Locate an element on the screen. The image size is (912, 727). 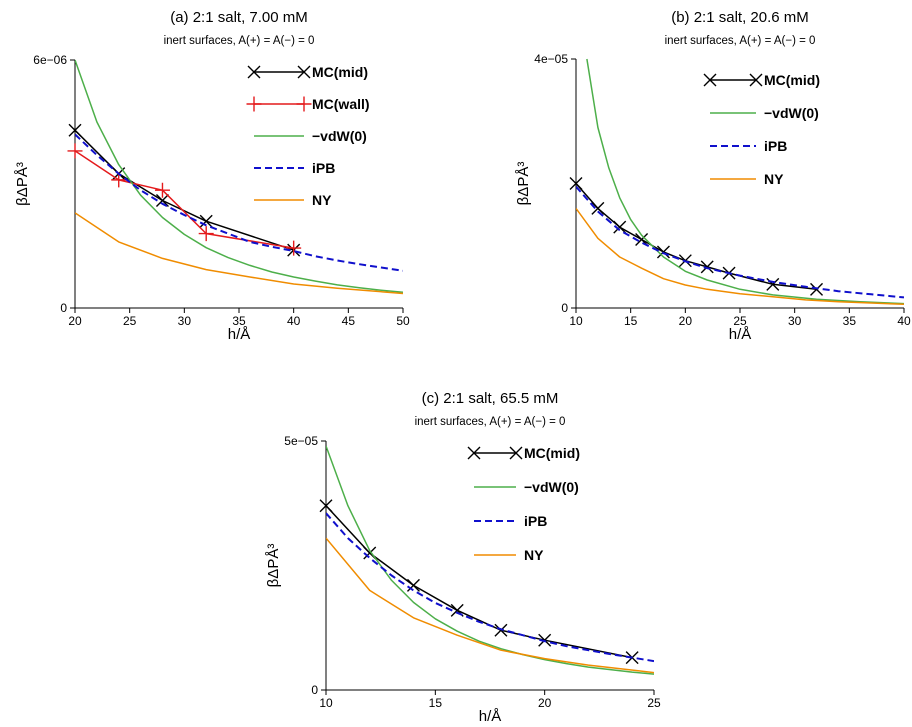
chart-title: (b) 2:1 salt, 20.6 mM is located at coordinates (740, 17).